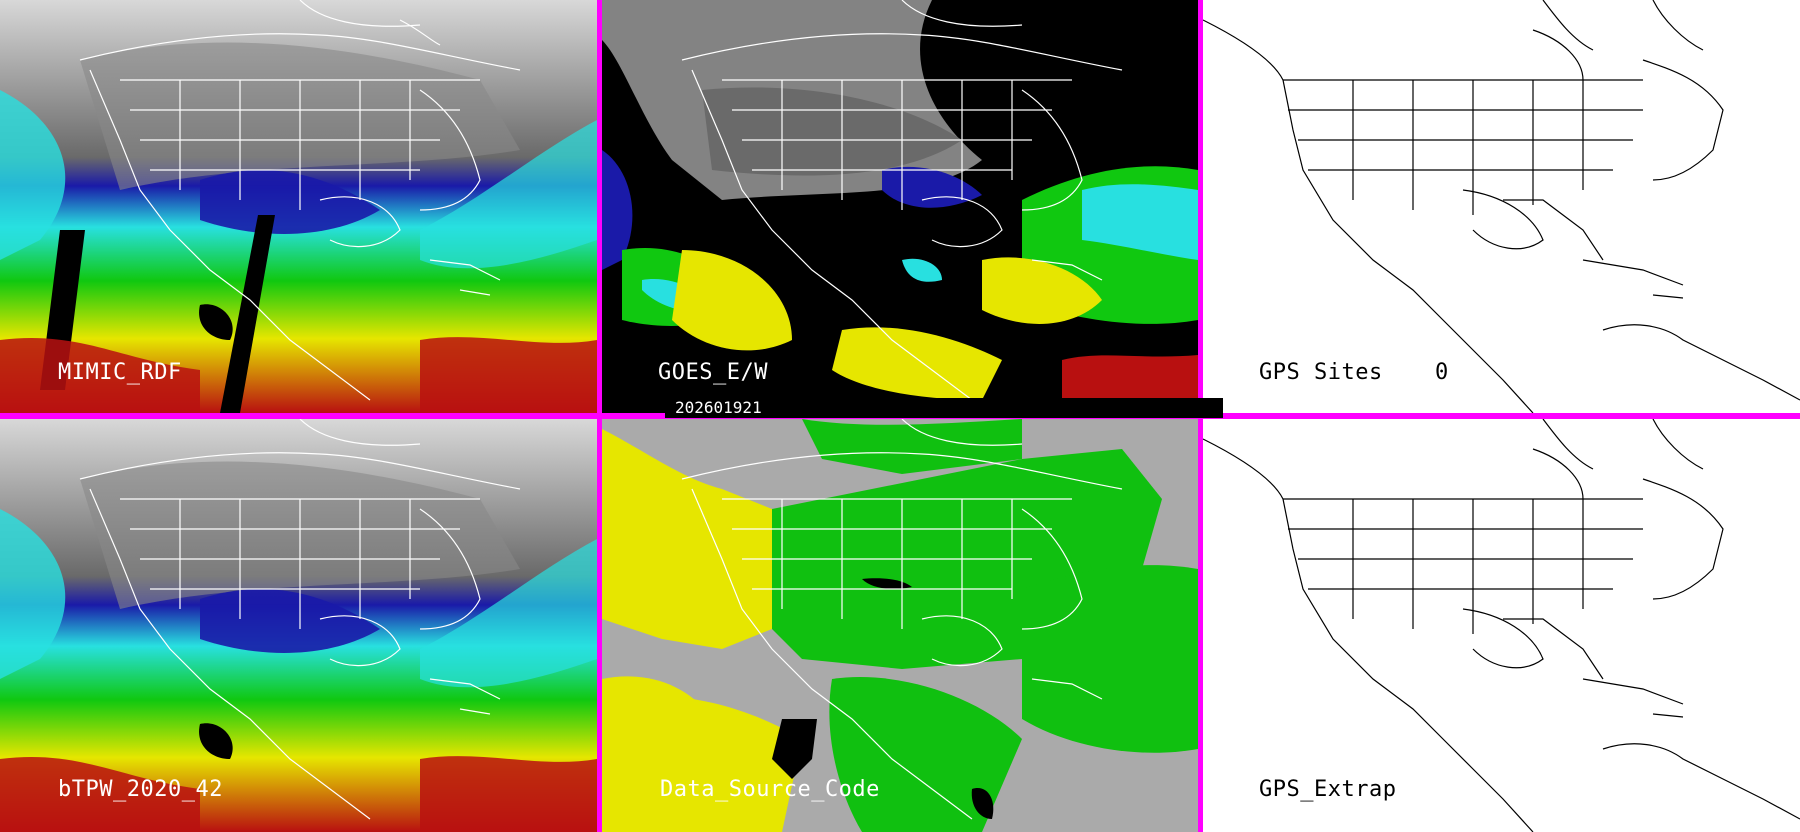 The image size is (1800, 832). I want to click on panel-label: bTPW_2020_42, so click(140, 789).